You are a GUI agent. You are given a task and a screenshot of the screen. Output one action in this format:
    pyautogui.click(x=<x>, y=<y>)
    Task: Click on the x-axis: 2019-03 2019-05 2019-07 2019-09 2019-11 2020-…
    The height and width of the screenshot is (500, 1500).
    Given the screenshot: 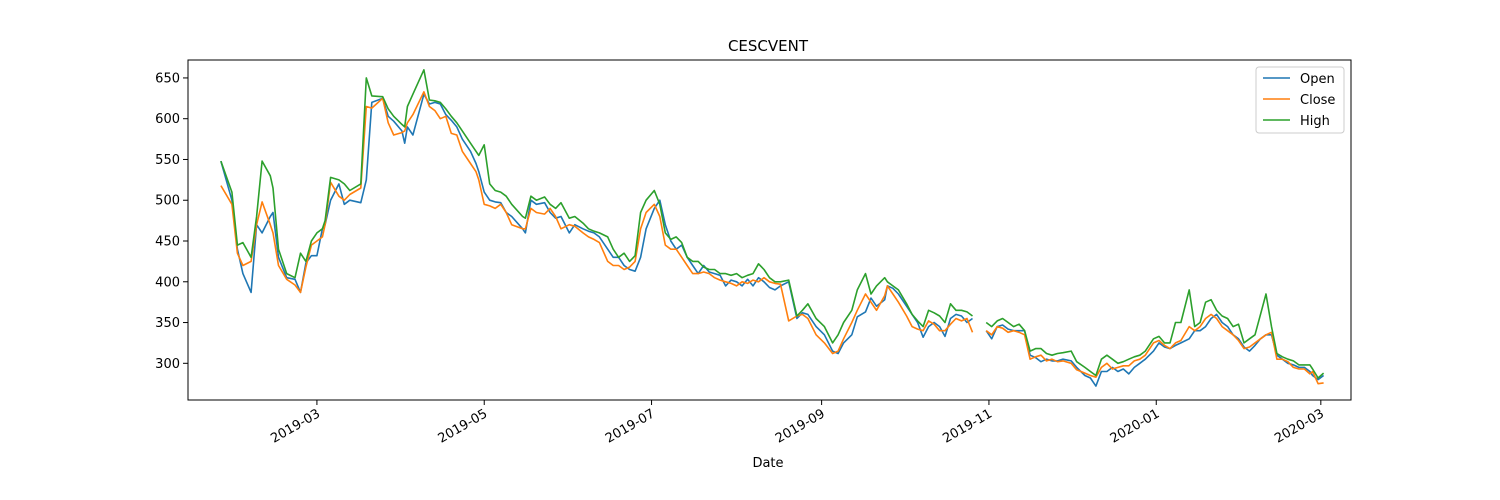 What is the action you would take?
    pyautogui.click(x=797, y=423)
    